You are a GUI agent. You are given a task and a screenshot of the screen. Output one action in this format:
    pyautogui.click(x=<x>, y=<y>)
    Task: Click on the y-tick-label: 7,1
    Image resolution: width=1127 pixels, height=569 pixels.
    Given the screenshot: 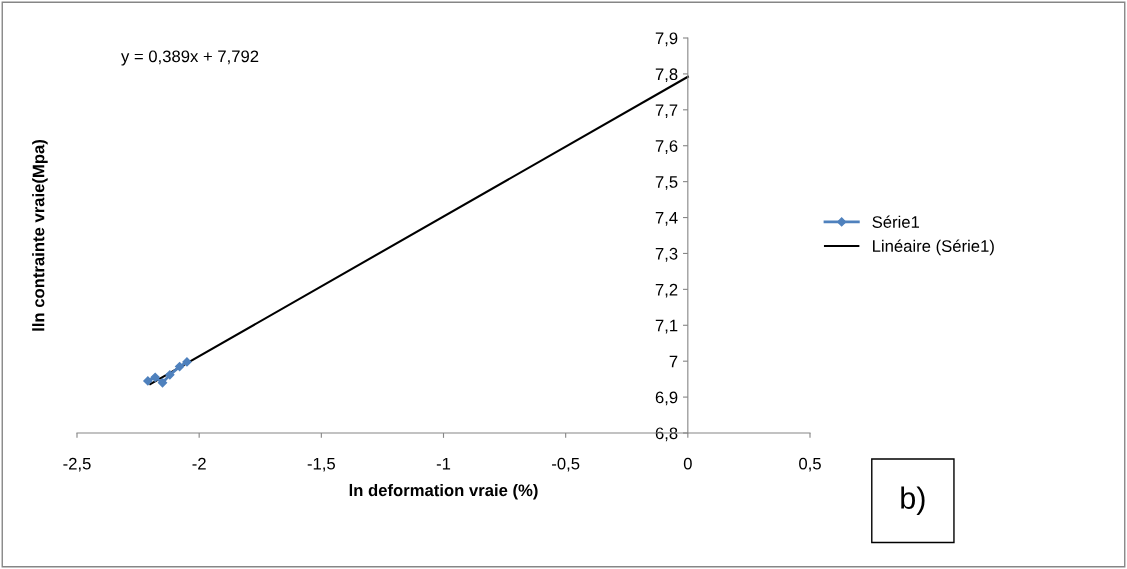 What is the action you would take?
    pyautogui.click(x=666, y=326)
    